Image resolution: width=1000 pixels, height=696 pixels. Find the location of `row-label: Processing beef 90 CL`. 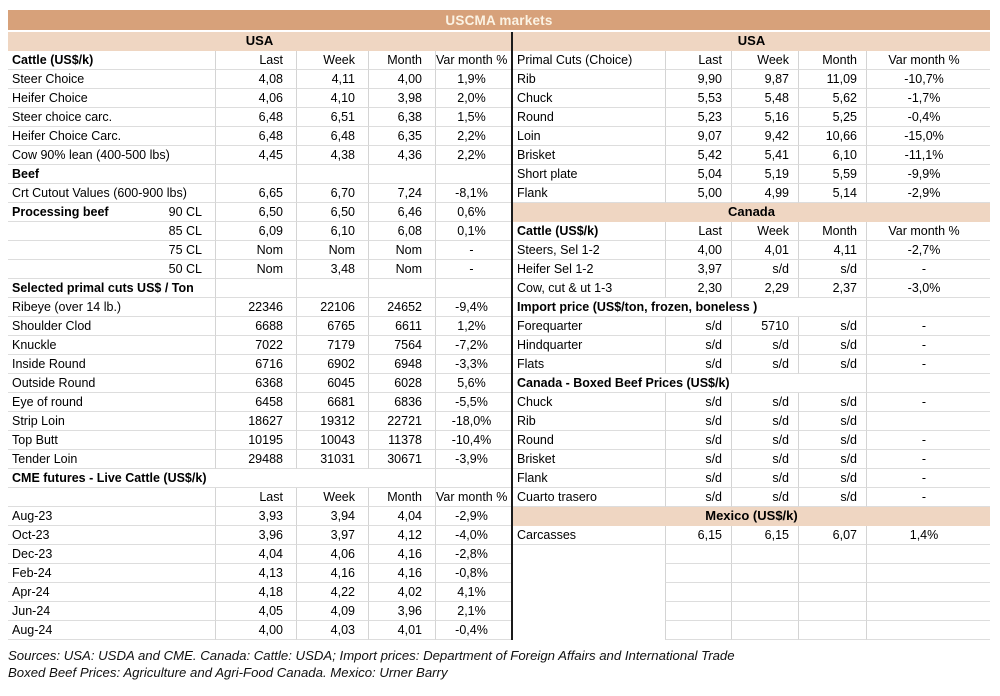

row-label: Processing beef 90 CL is located at coordinates (111, 212).